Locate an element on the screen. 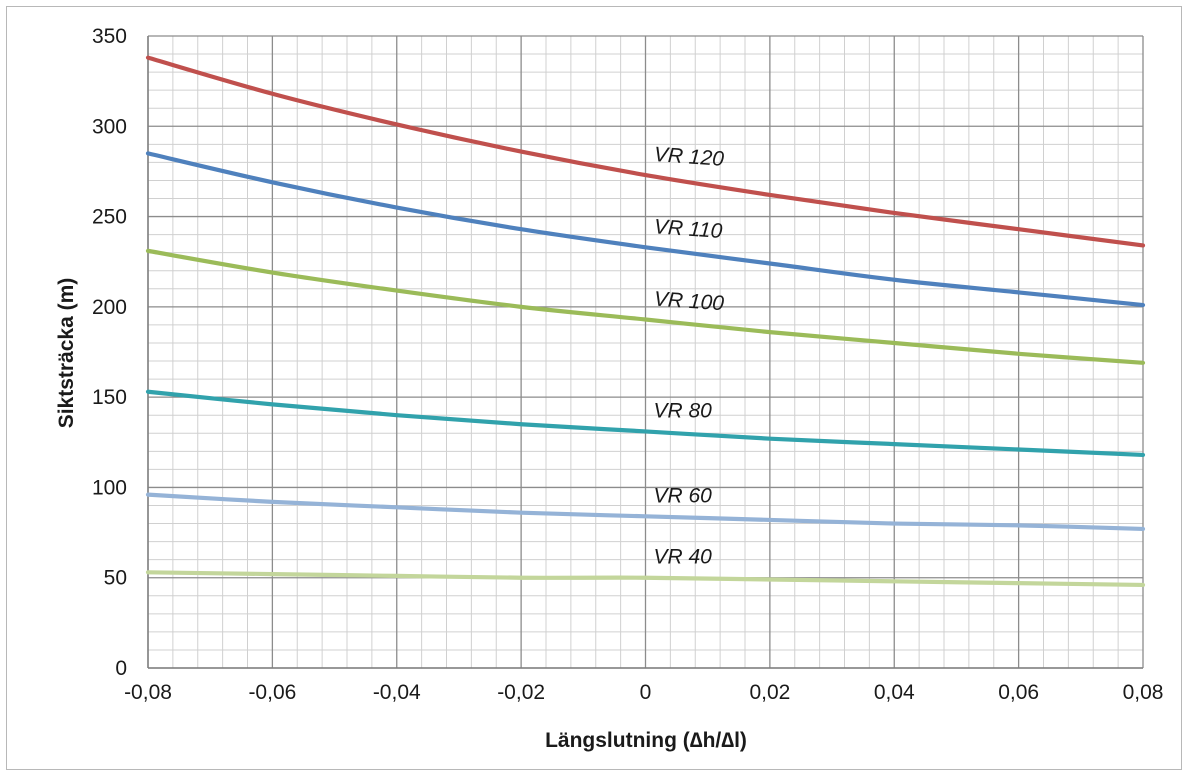 This screenshot has height=778, width=1190. y-tick-label: 0 is located at coordinates (121, 668).